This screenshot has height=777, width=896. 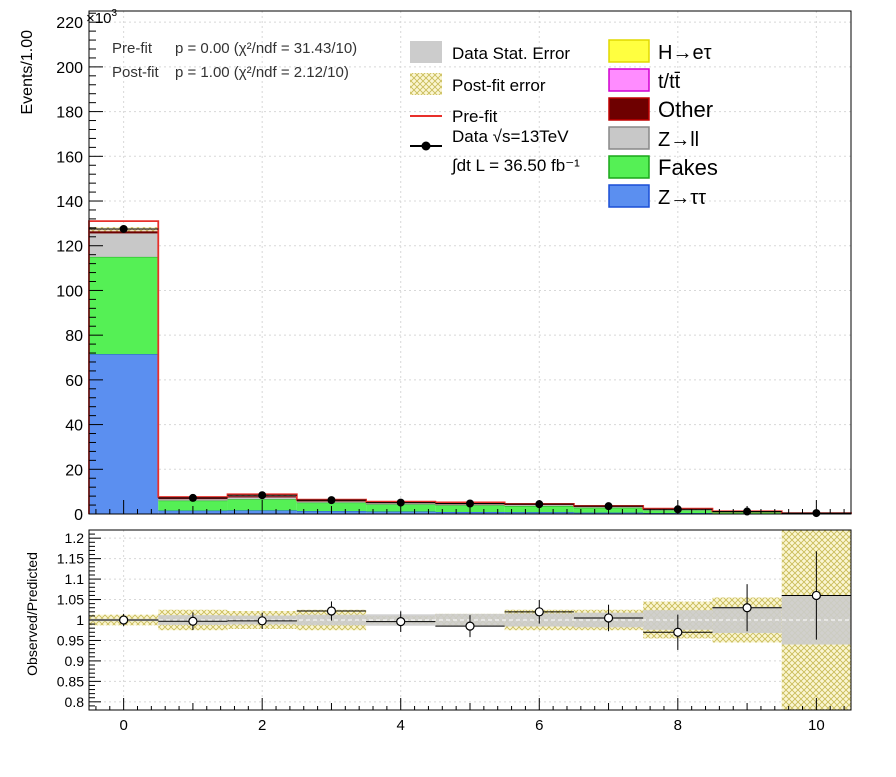 I want to click on main-y-tick-label: 200, so click(x=69, y=68).